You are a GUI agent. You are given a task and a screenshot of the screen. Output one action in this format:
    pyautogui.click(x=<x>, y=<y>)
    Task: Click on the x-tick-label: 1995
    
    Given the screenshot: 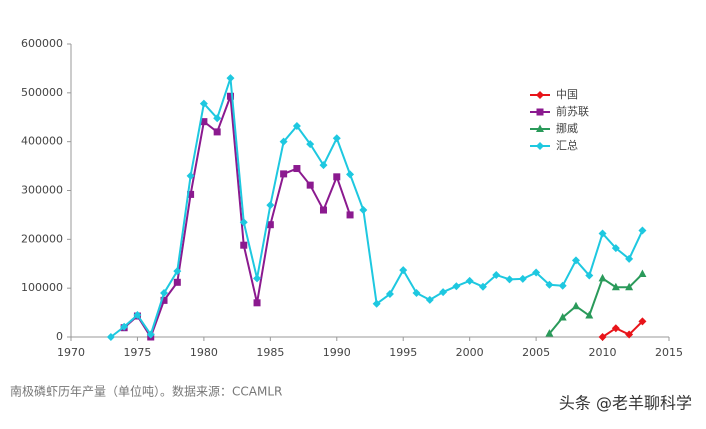 What is the action you would take?
    pyautogui.click(x=403, y=352)
    